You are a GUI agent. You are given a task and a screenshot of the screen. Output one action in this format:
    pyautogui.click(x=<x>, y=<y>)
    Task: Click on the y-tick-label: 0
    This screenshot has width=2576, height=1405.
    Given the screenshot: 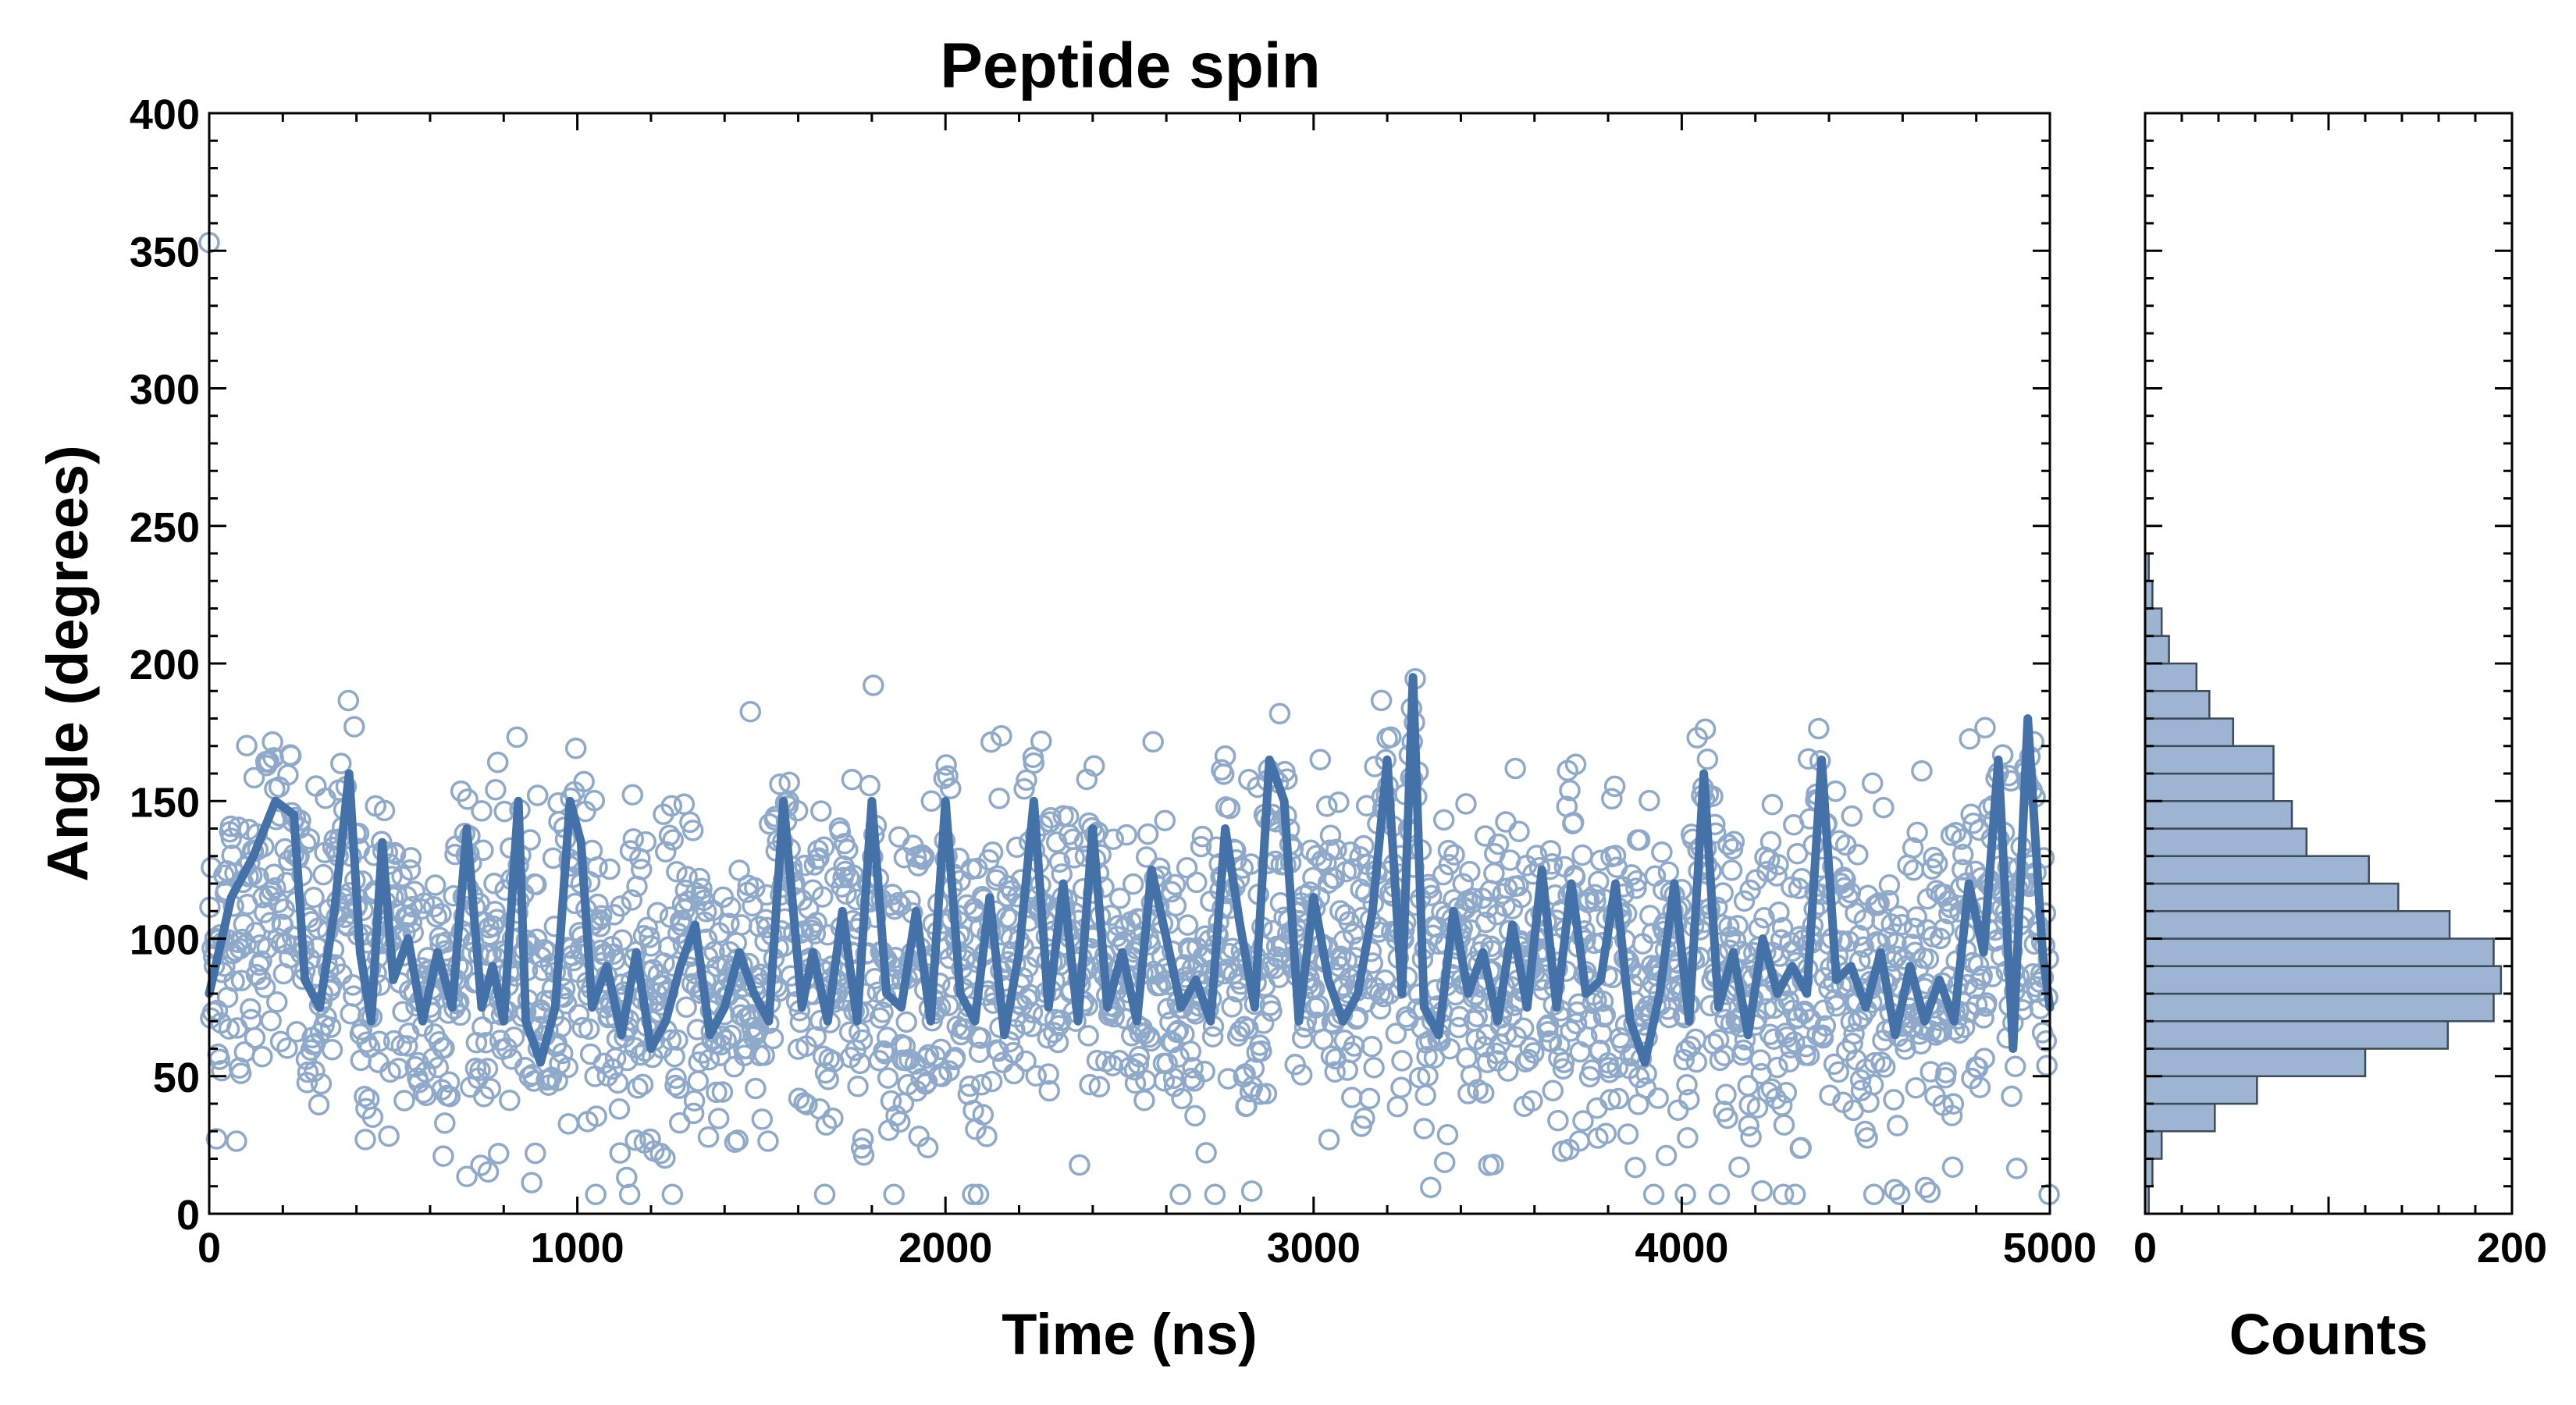 What is the action you would take?
    pyautogui.click(x=188, y=1216)
    